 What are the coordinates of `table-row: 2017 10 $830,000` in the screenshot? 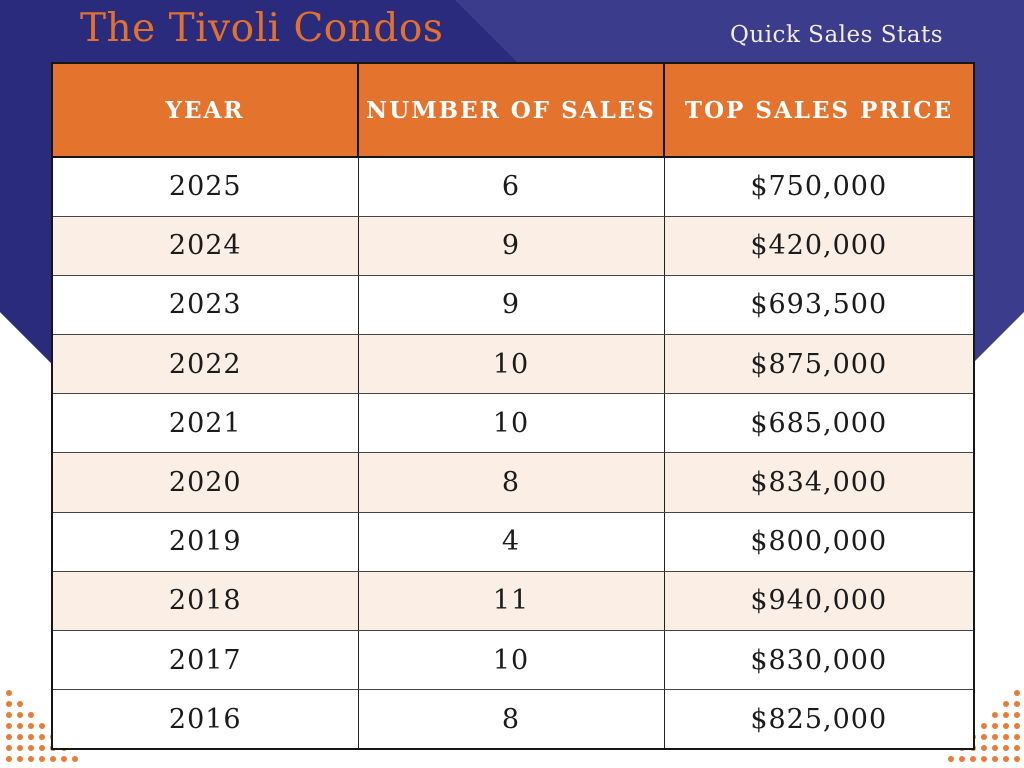 It's located at (513, 660).